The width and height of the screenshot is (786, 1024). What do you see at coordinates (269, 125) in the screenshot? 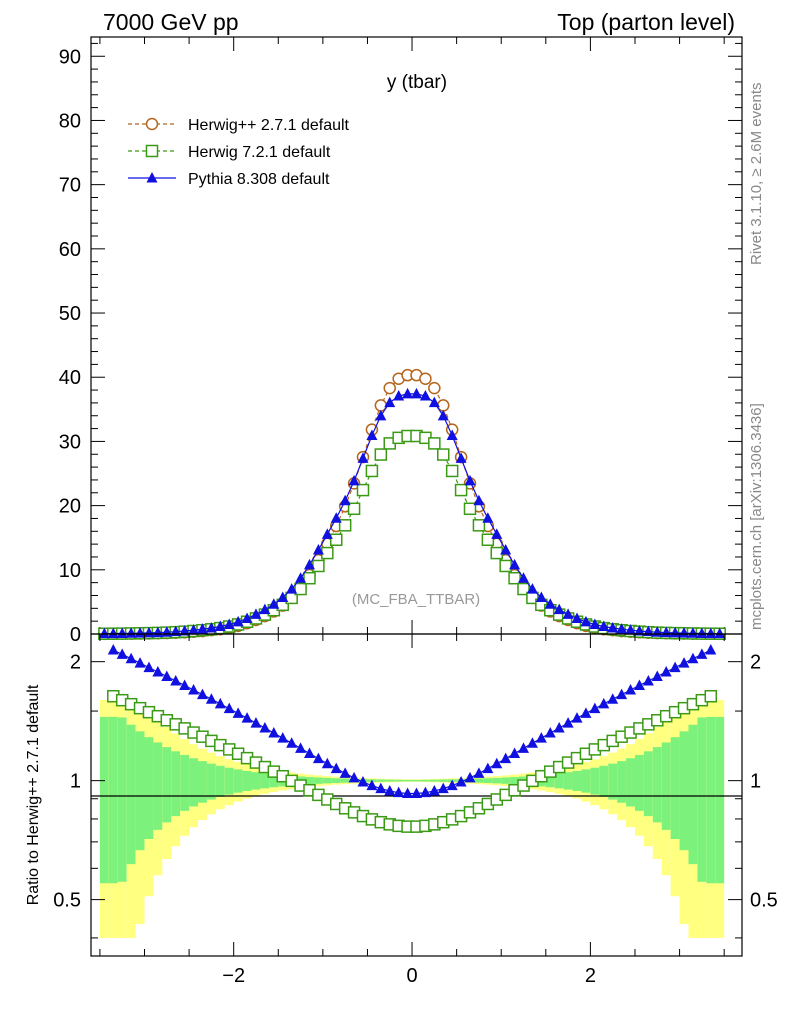
I see `legend-label: Herwig++ 2.7.1 default` at bounding box center [269, 125].